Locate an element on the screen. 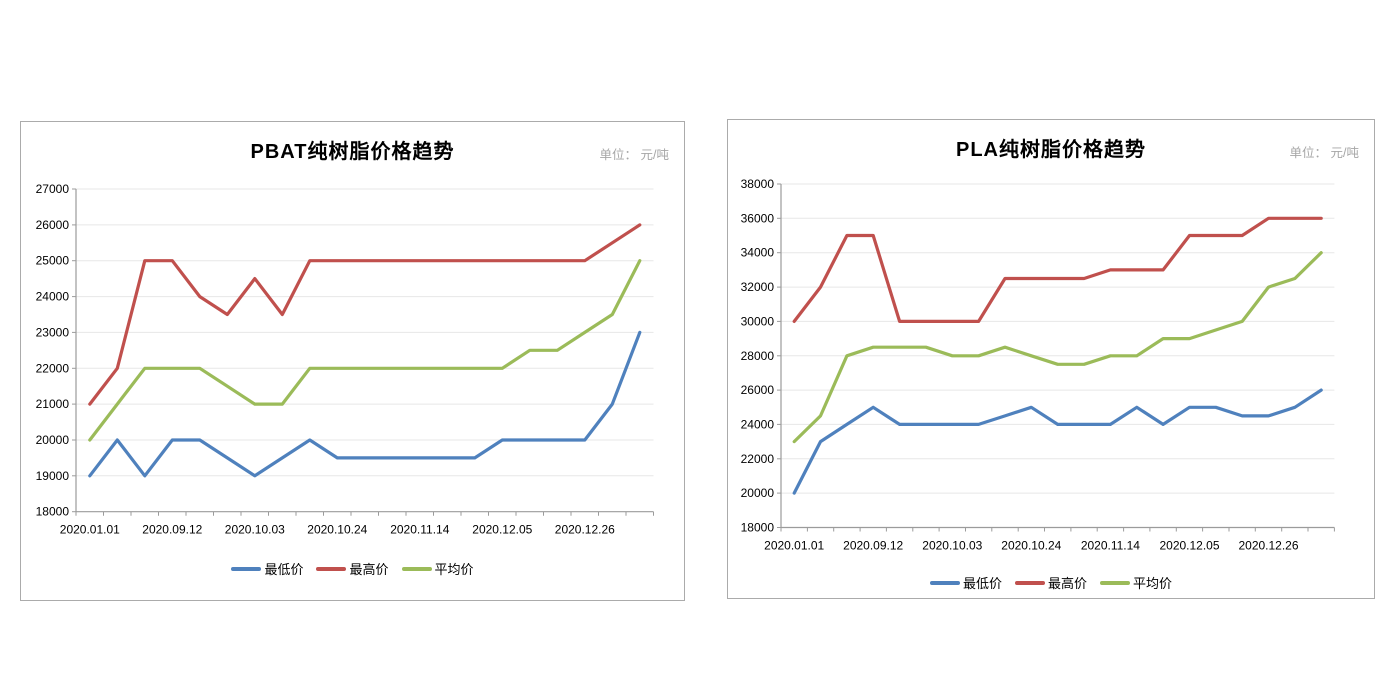  svg-text: 25000 is located at coordinates (53, 261).